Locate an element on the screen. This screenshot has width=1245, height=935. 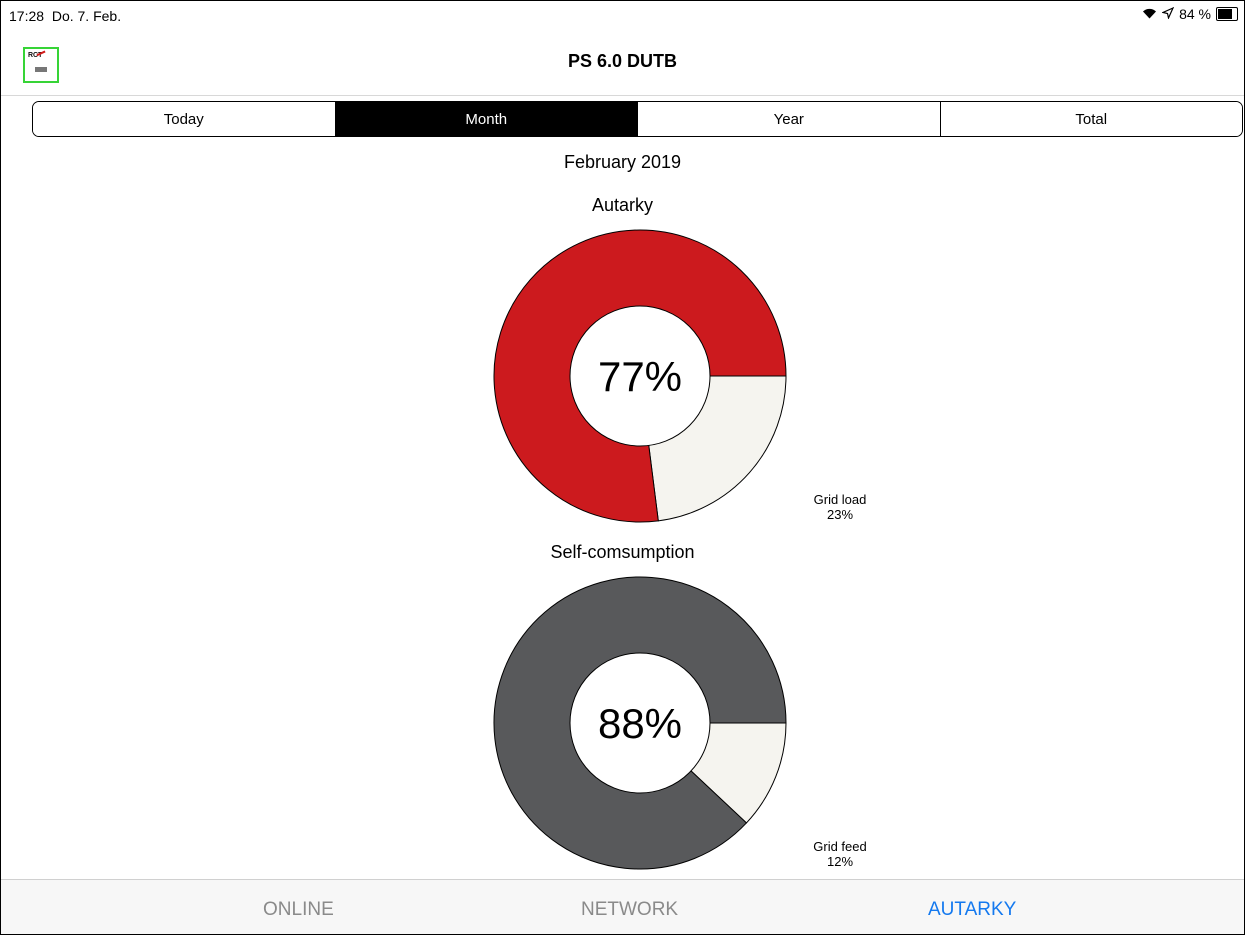
self-consumption-donut-hole is located at coordinates (640, 723).